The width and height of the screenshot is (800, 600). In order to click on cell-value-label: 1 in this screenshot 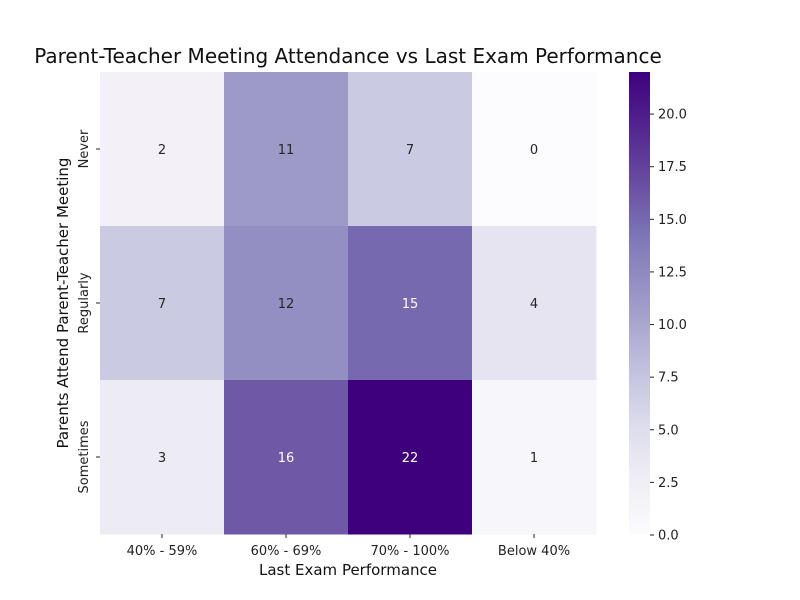, I will do `click(534, 458)`.